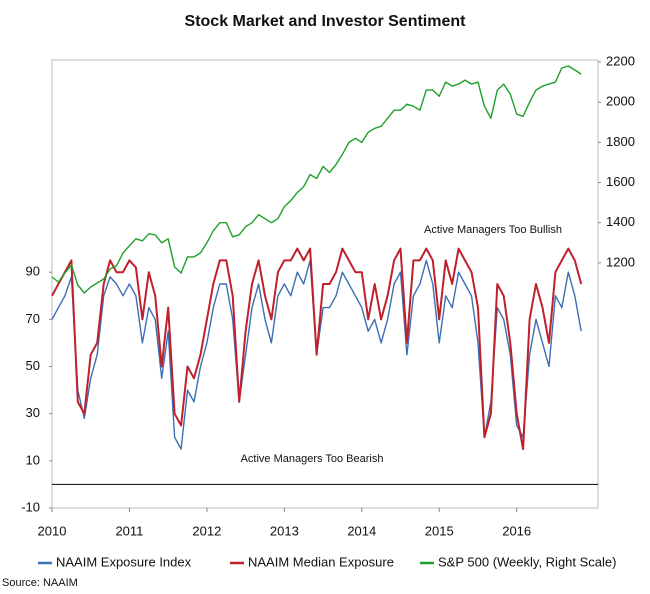 The image size is (650, 594). I want to click on x-tick-label: 2015, so click(439, 530).